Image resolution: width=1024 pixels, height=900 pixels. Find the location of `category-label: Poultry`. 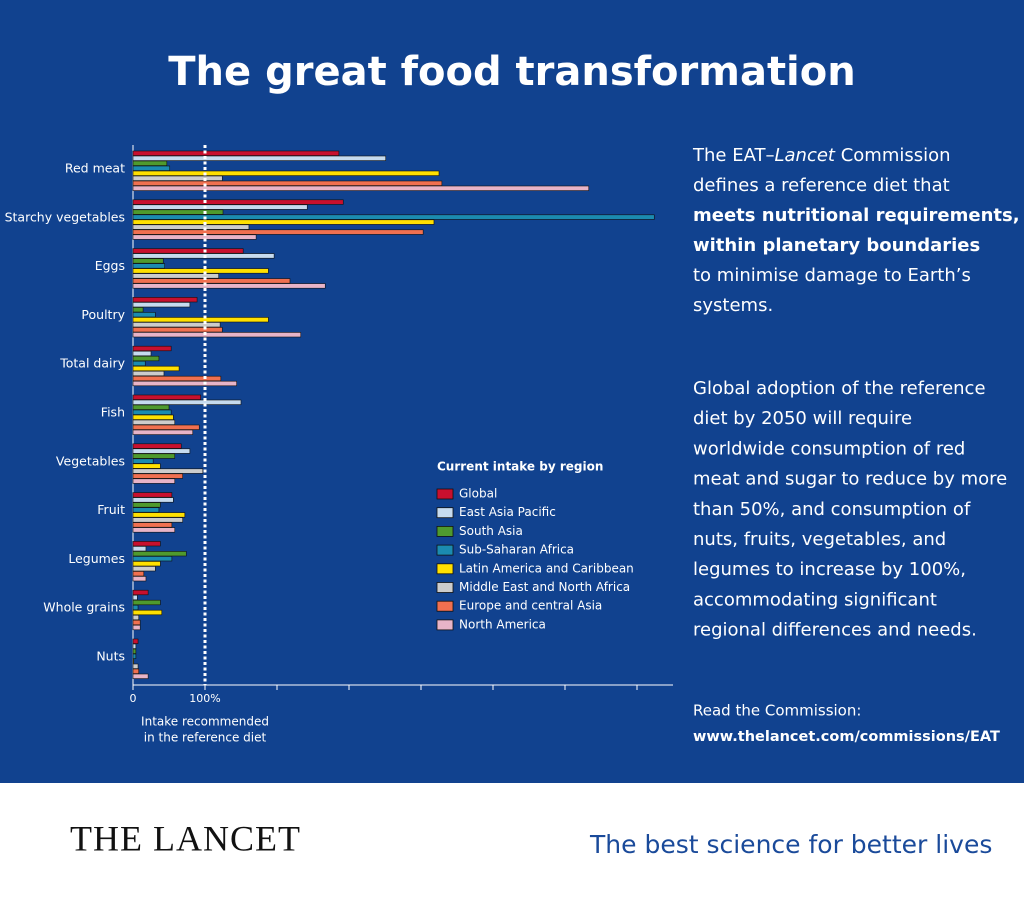

category-label: Poultry is located at coordinates (103, 314).